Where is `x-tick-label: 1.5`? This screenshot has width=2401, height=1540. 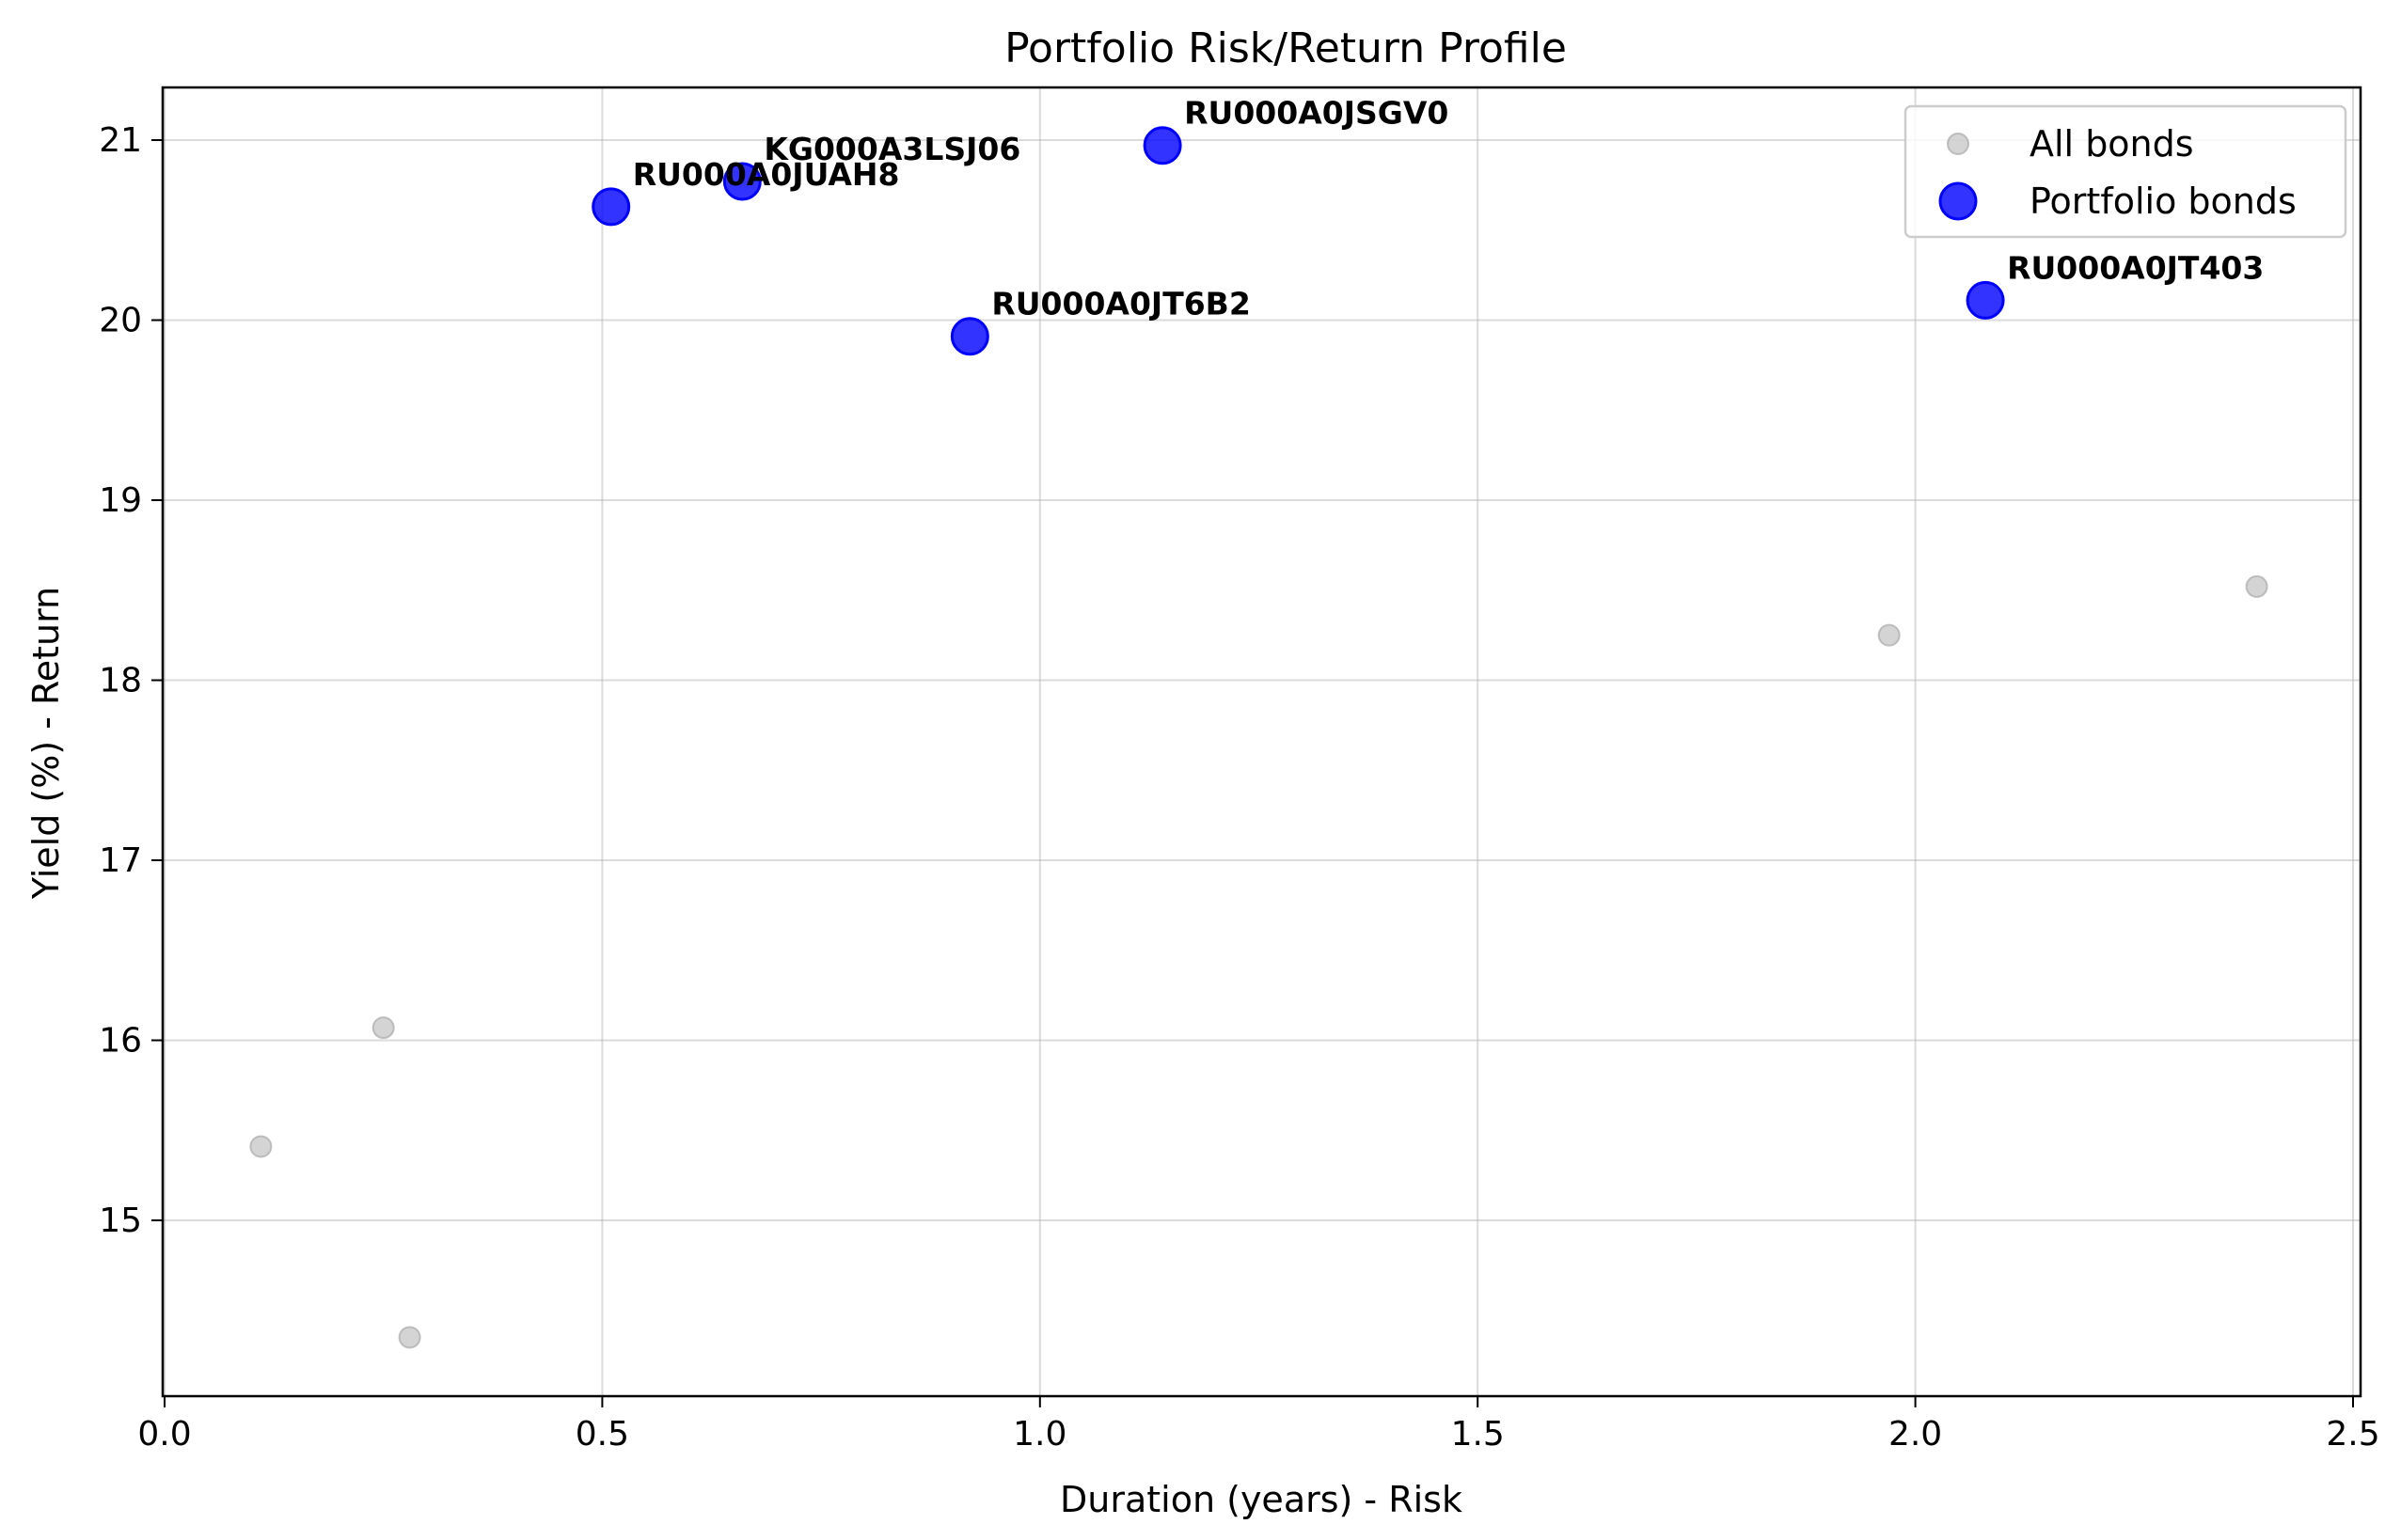
x-tick-label: 1.5 is located at coordinates (1478, 1435).